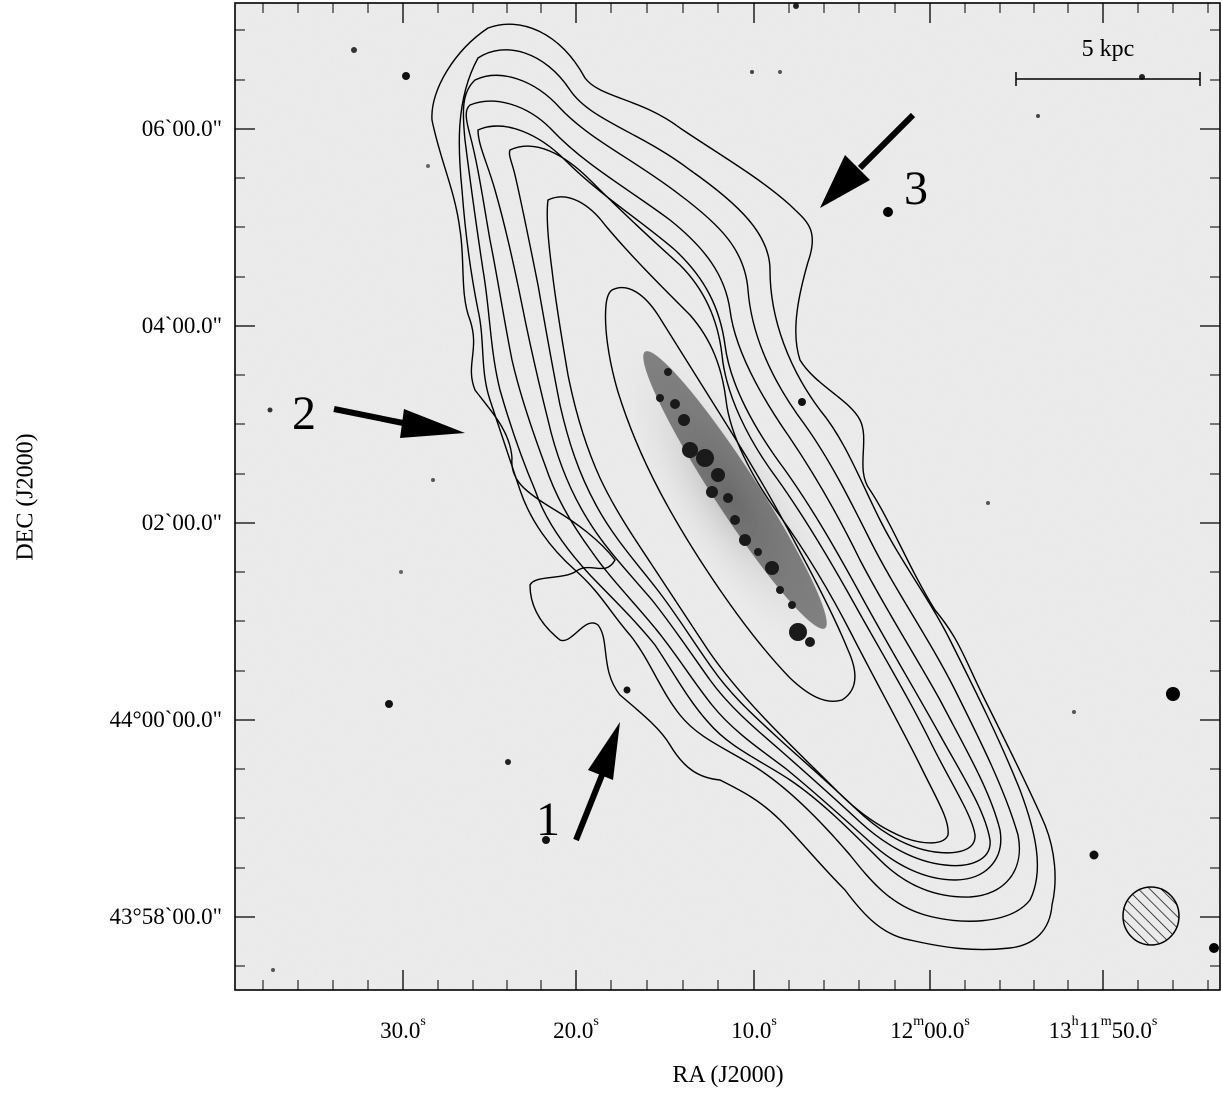  What do you see at coordinates (916, 188) in the screenshot?
I see `arrow-3-label: 3` at bounding box center [916, 188].